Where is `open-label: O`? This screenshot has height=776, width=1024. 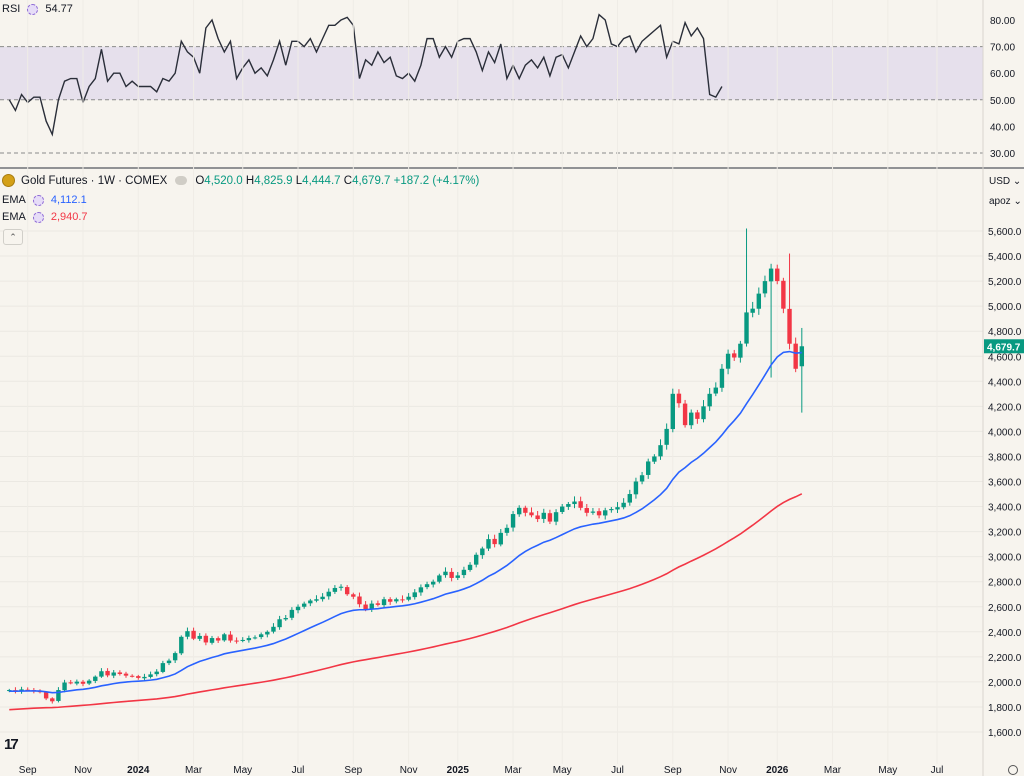
open-label: O is located at coordinates (200, 180).